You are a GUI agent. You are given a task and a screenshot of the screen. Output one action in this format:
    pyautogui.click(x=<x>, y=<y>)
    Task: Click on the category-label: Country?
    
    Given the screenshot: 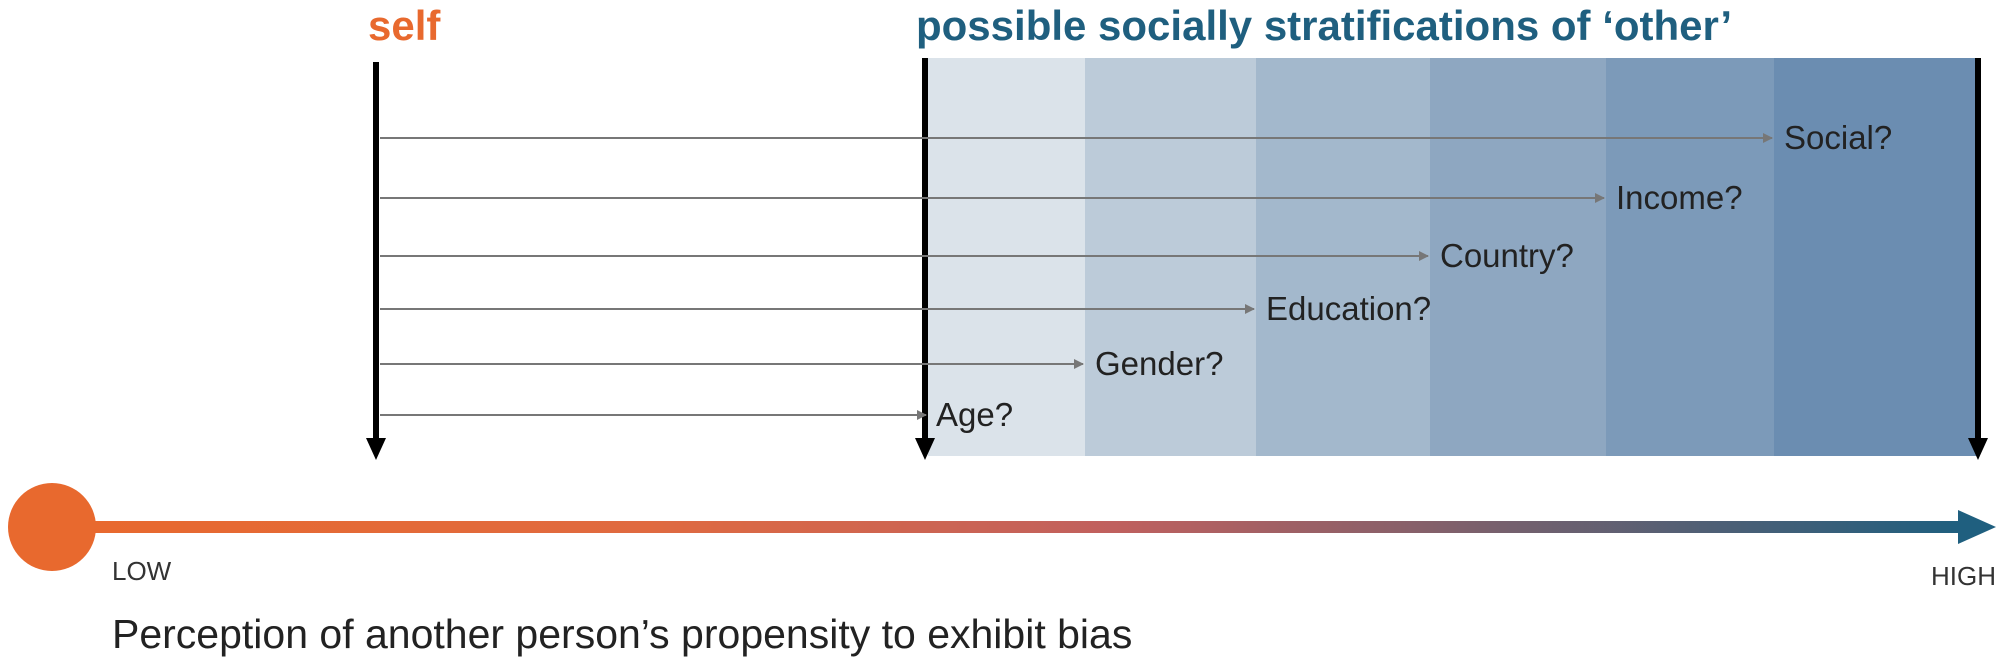 What is the action you would take?
    pyautogui.click(x=1507, y=255)
    